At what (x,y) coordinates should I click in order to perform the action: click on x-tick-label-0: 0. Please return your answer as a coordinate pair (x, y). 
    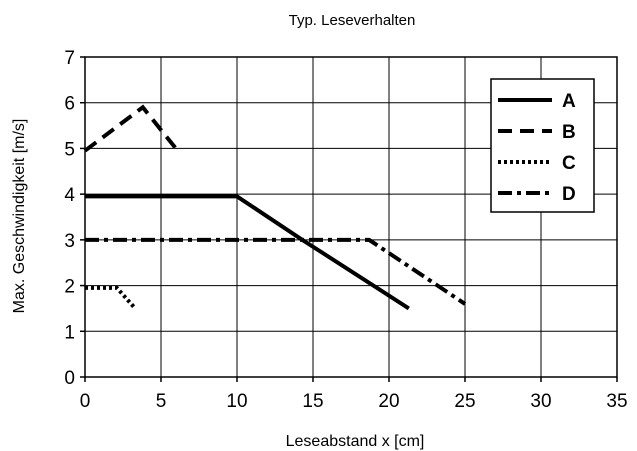
    Looking at the image, I should click on (85, 401).